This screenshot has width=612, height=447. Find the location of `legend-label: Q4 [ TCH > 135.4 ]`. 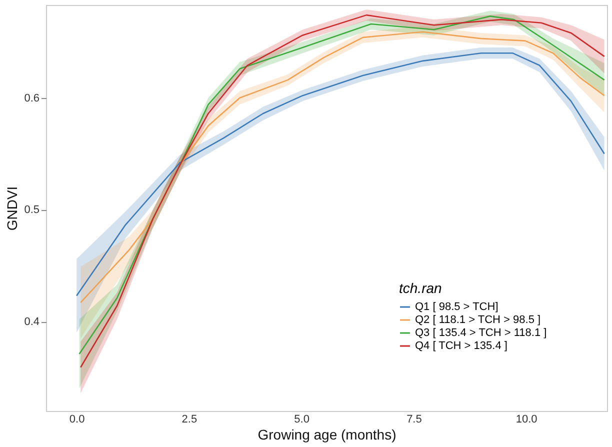

legend-label: Q4 [ TCH > 135.4 ] is located at coordinates (461, 346).